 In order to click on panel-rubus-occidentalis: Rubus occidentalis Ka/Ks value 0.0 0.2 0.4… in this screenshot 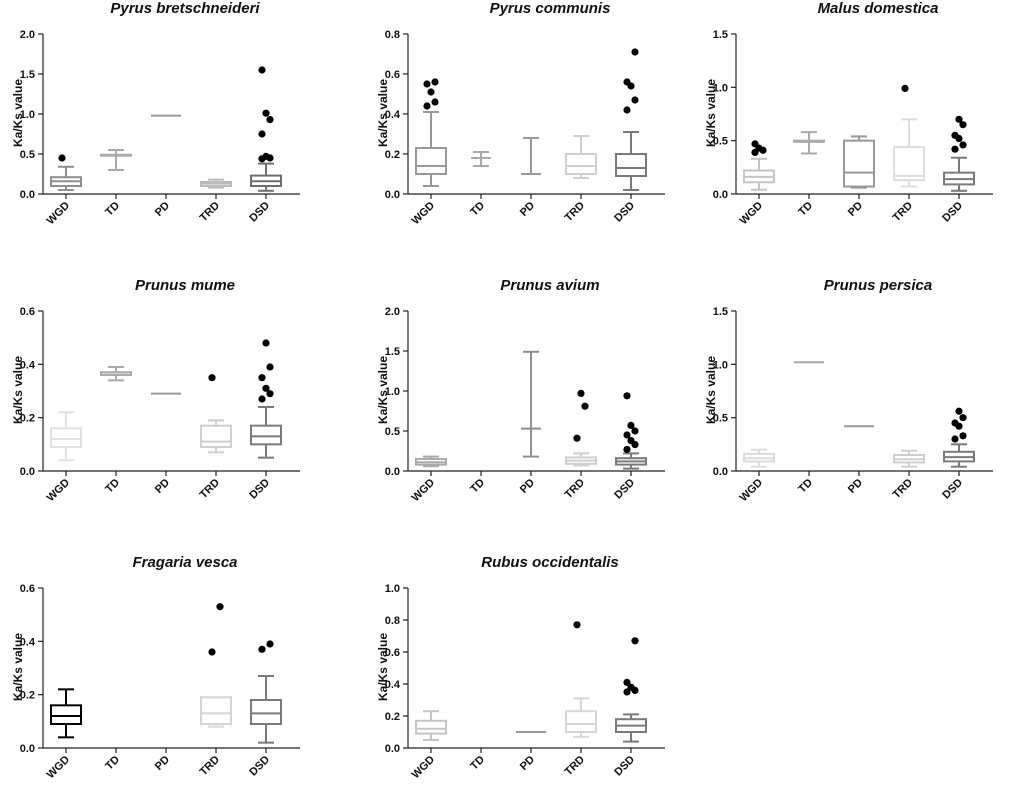, I will do `click(530, 677)`.